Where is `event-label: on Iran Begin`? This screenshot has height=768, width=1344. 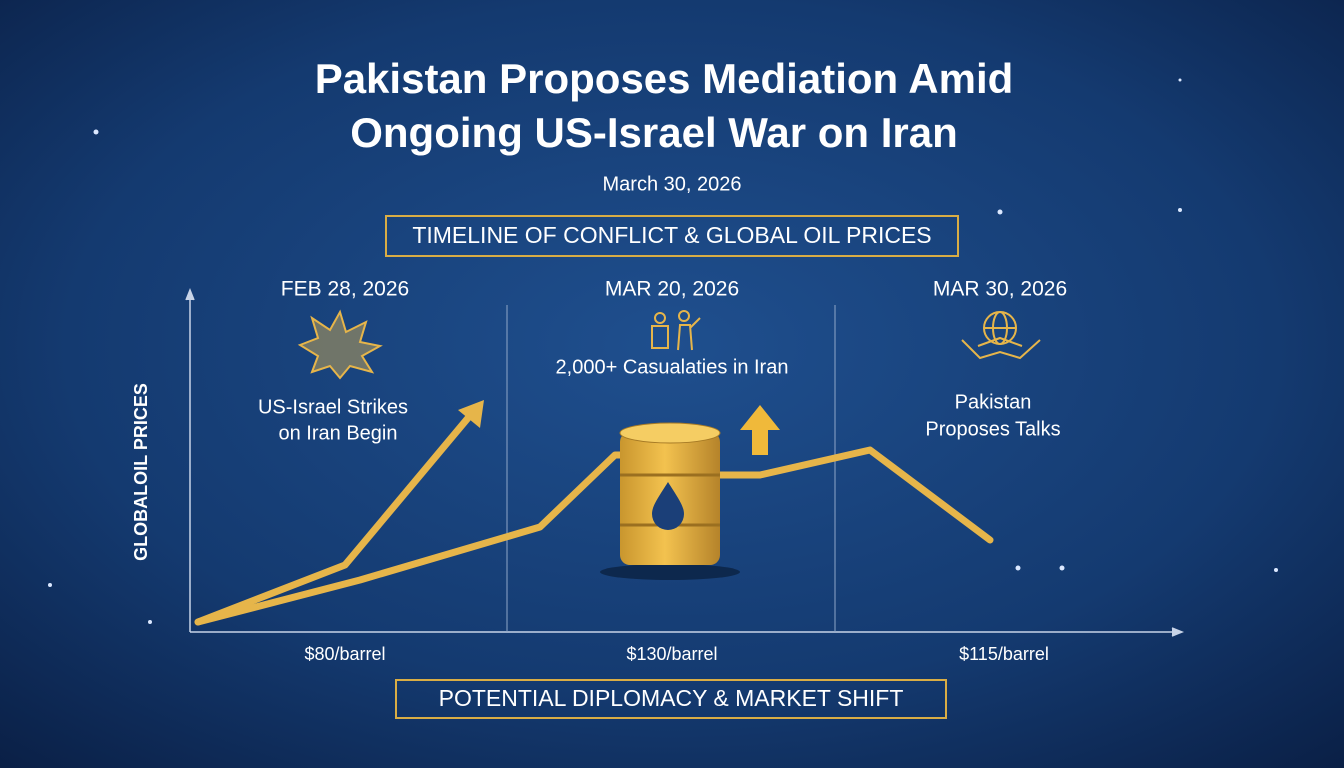
event-label: on Iran Begin is located at coordinates (338, 433).